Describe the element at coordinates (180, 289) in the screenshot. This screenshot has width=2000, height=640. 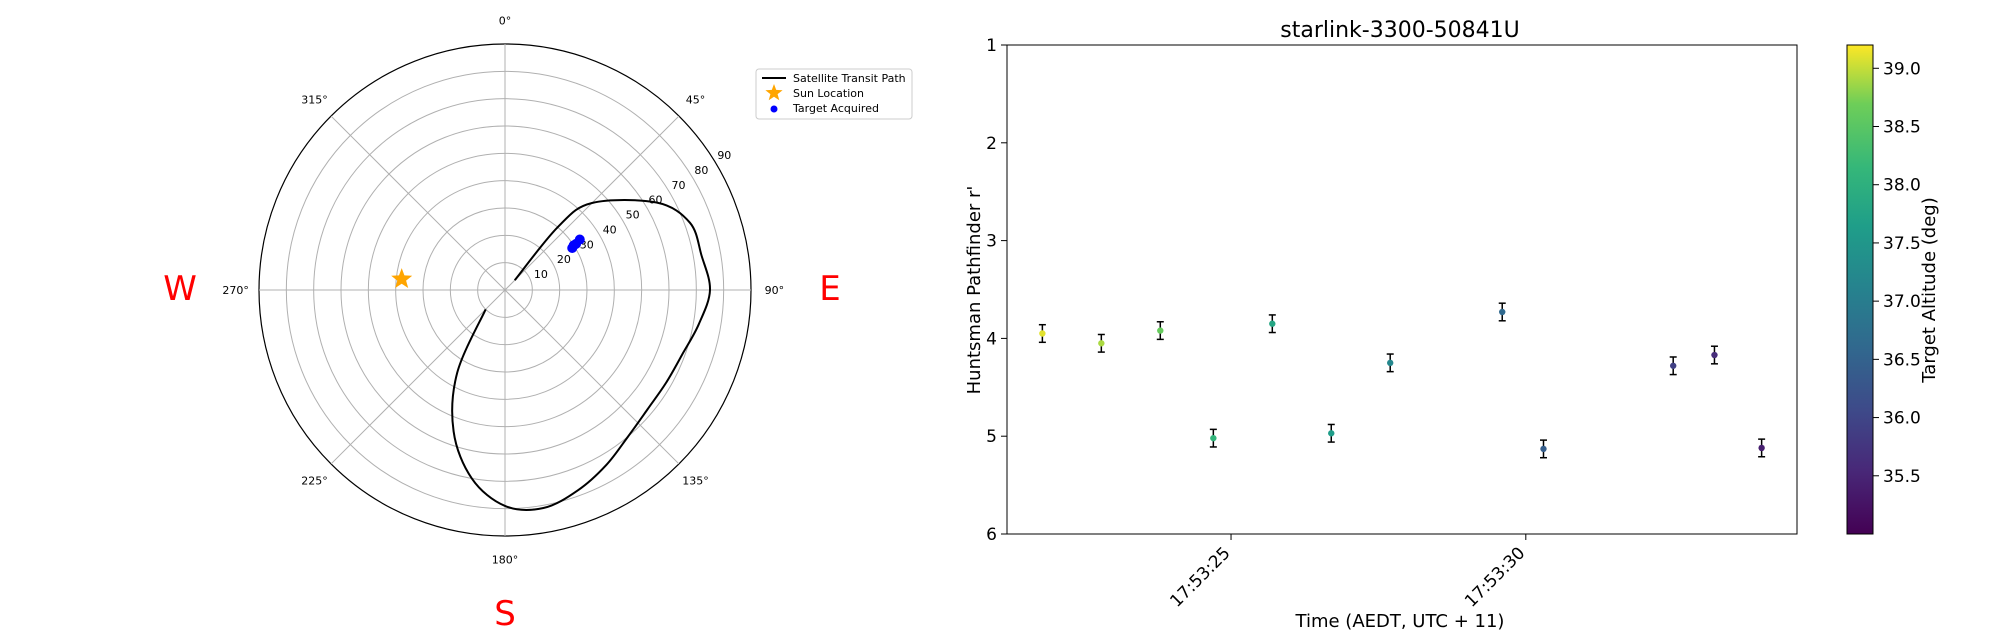
I see `cardinal-west: W` at that location.